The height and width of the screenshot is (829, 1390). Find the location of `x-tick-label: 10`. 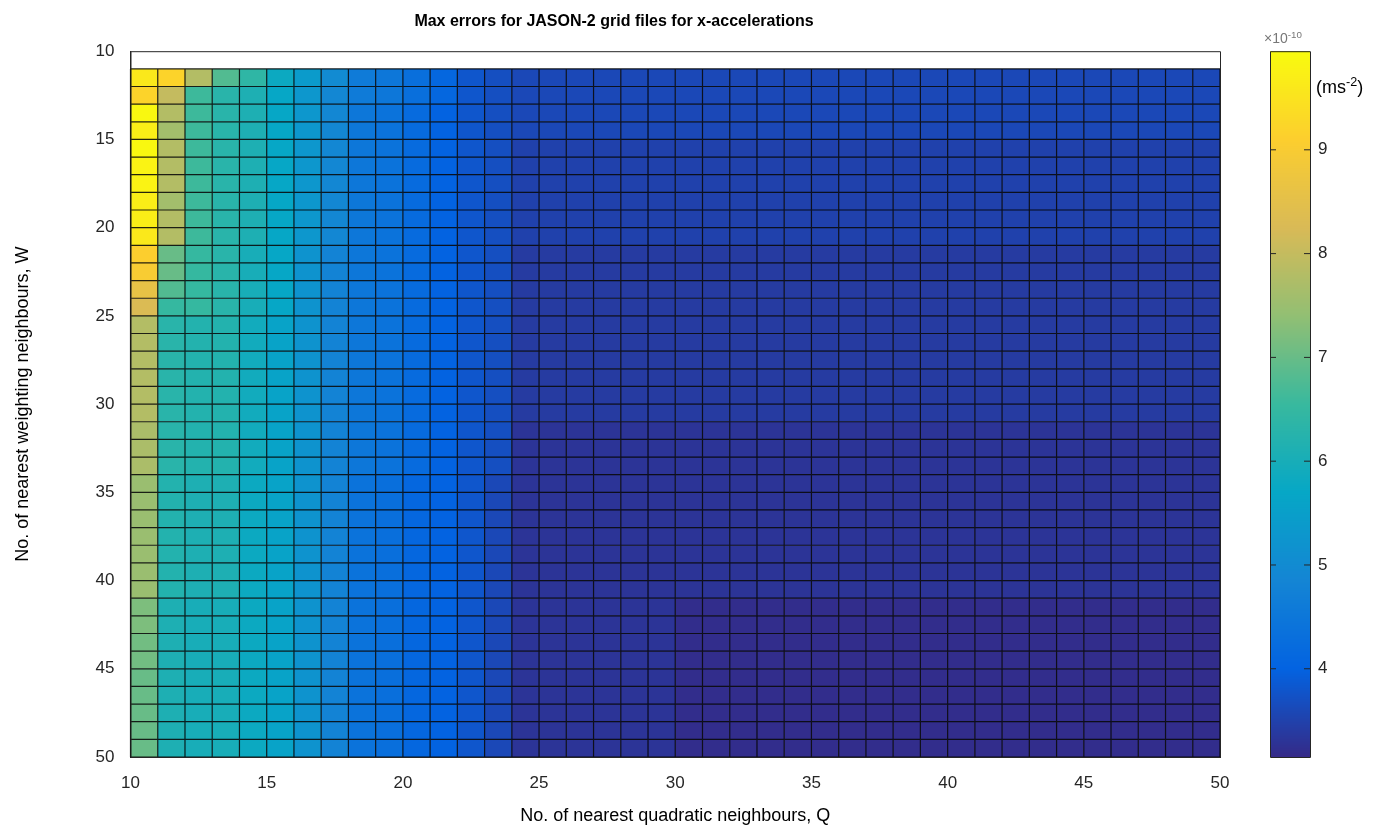

x-tick-label: 10 is located at coordinates (130, 782).